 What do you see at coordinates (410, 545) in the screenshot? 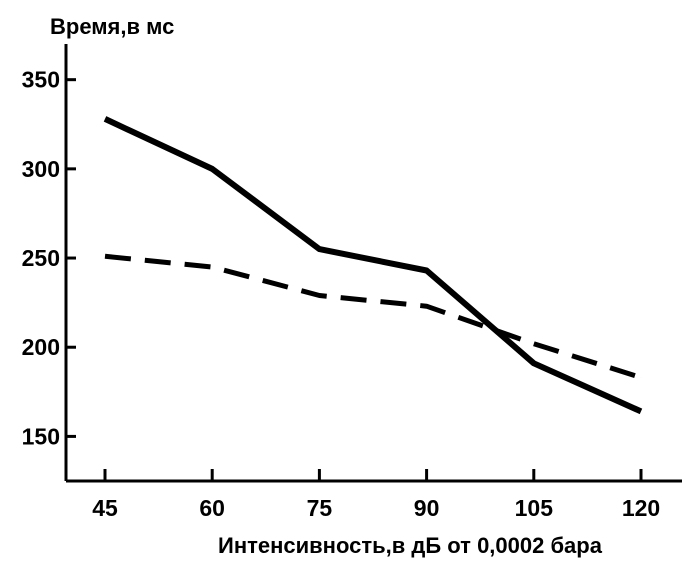
I see `x-axis-title: Интенсивность,в дБ от 0,0002 бара` at bounding box center [410, 545].